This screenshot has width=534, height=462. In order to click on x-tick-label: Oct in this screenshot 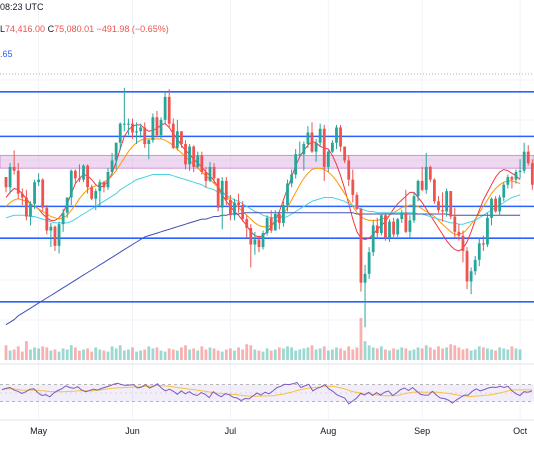, I will do `click(520, 431)`.